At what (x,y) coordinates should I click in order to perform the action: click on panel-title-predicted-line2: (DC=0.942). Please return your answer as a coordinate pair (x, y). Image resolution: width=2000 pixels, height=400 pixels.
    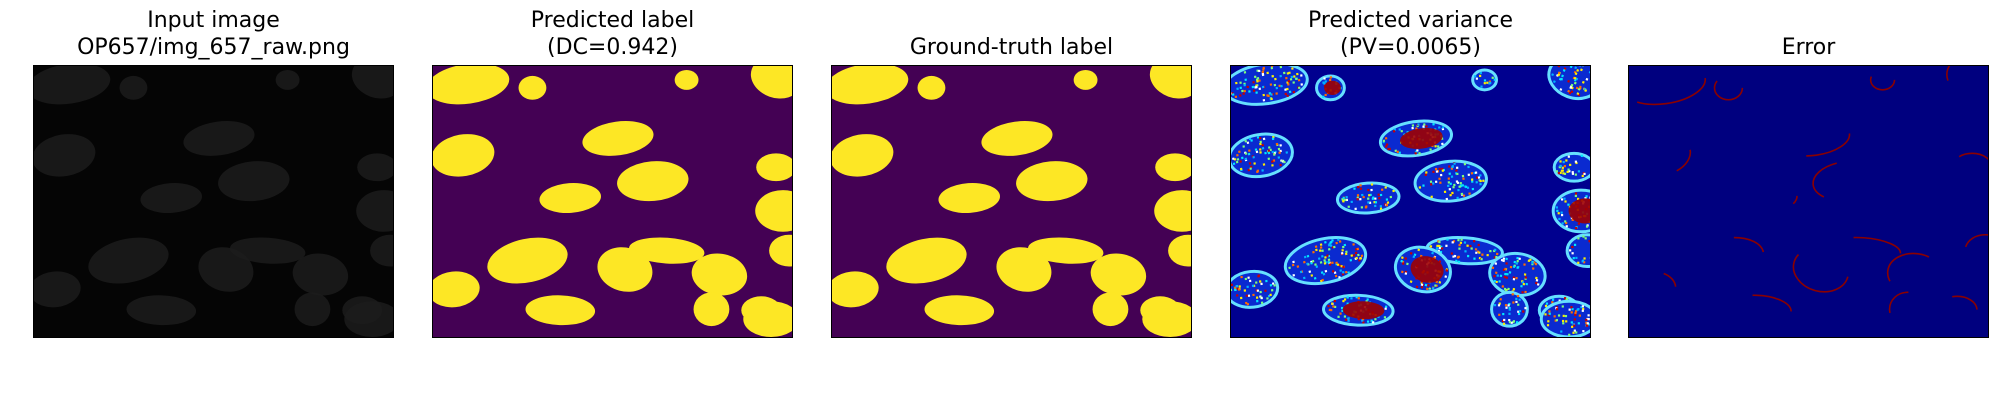
    Looking at the image, I should click on (612, 47).